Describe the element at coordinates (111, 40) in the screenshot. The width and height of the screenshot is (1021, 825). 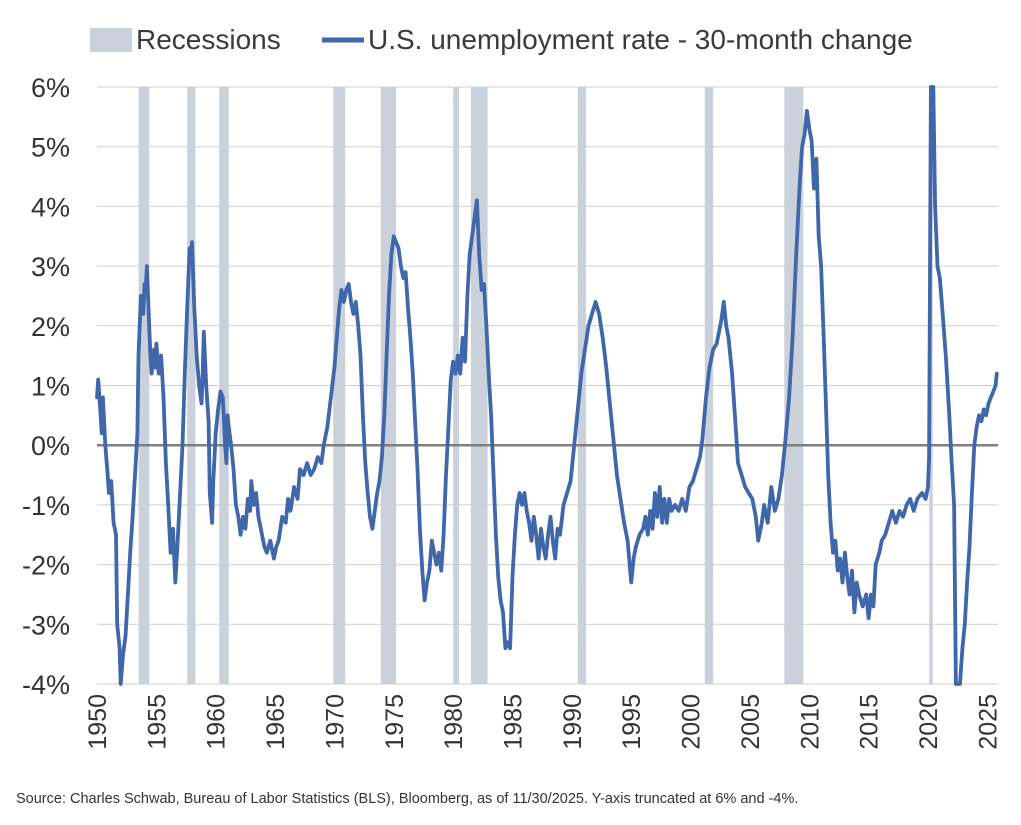
I see `legend-recession-swatch` at that location.